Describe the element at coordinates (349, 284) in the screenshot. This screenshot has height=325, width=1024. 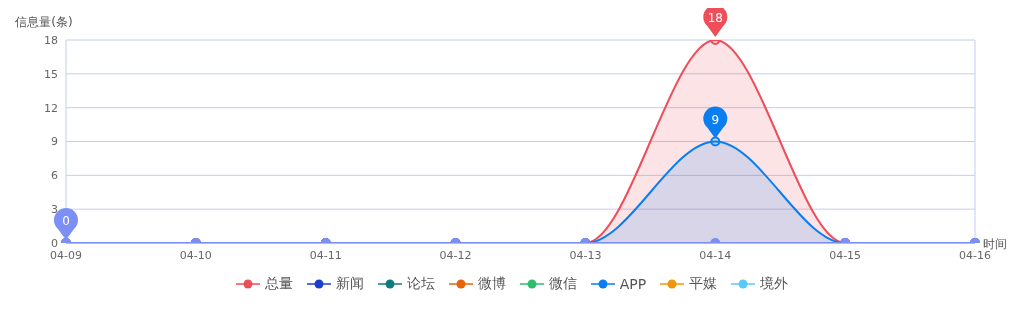
I see `legend-label: 新闻` at that location.